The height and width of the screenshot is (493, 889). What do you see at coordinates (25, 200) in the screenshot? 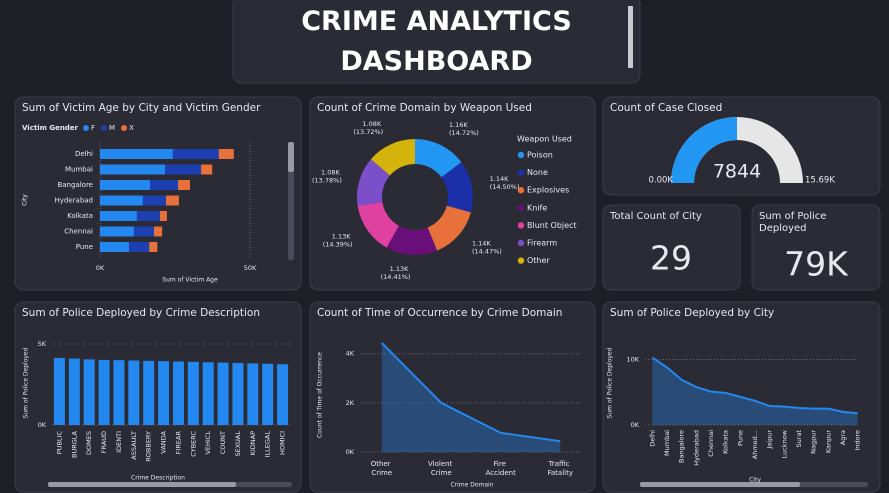
I see `y-axis-label: City` at bounding box center [25, 200].